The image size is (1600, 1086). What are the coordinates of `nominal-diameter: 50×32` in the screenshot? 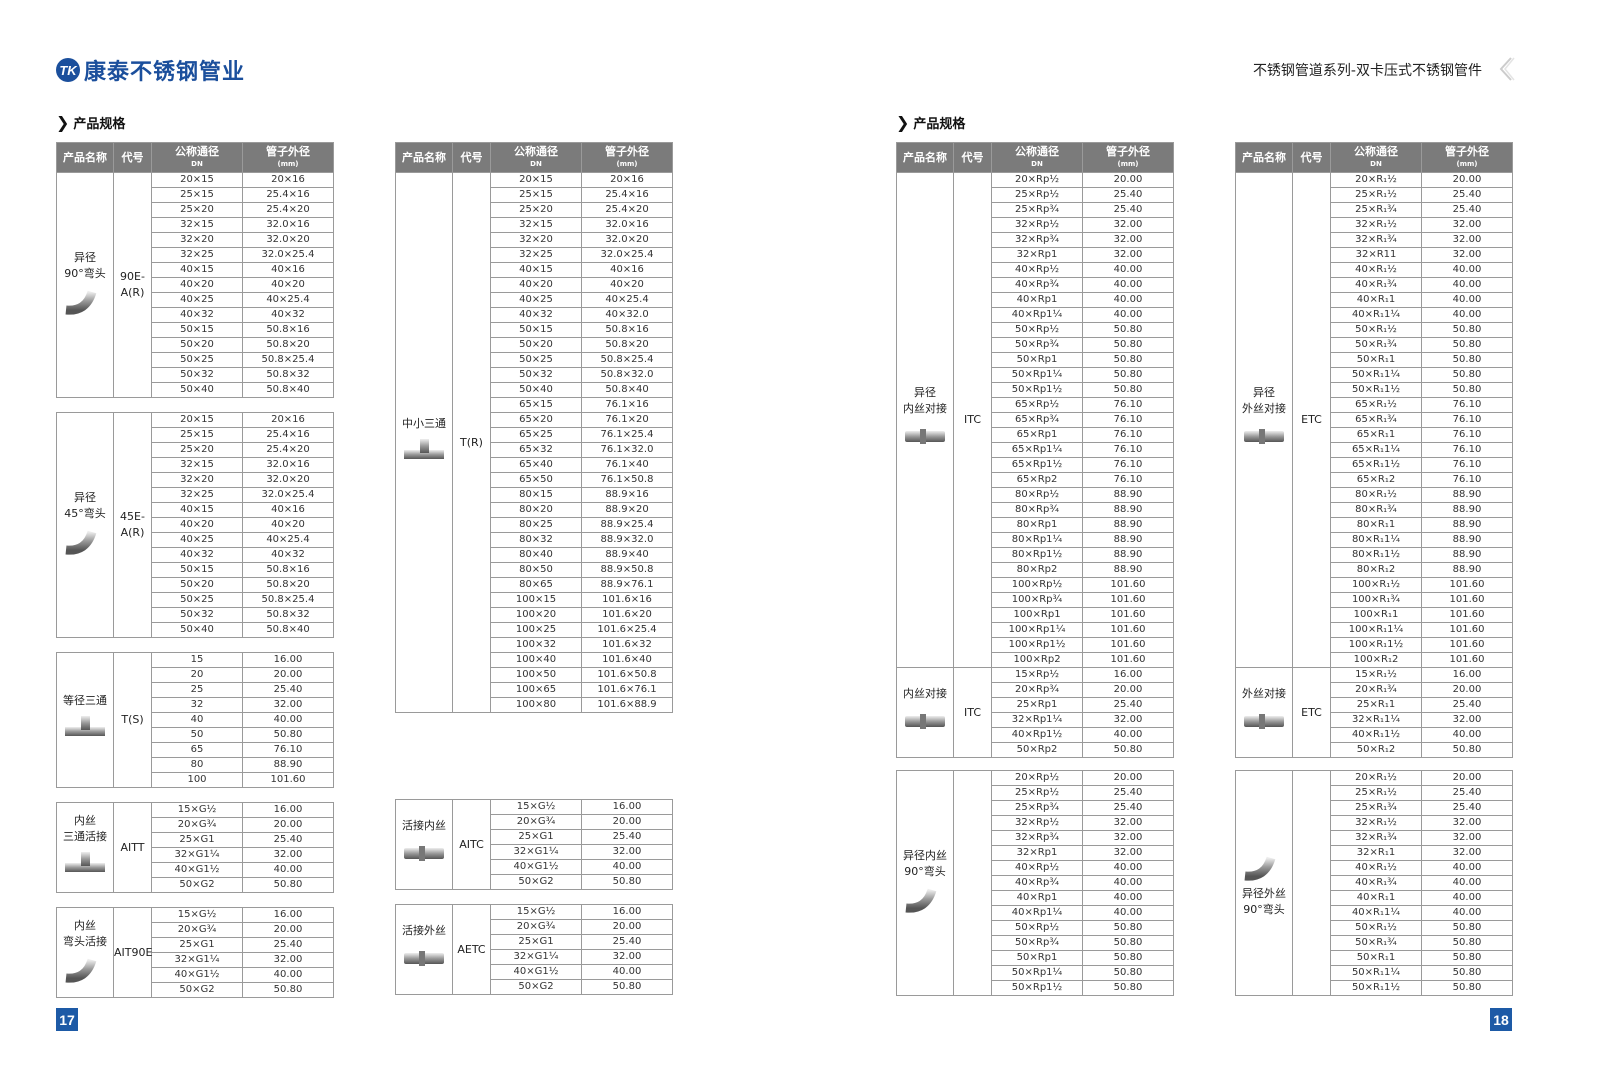 It's located at (197, 615).